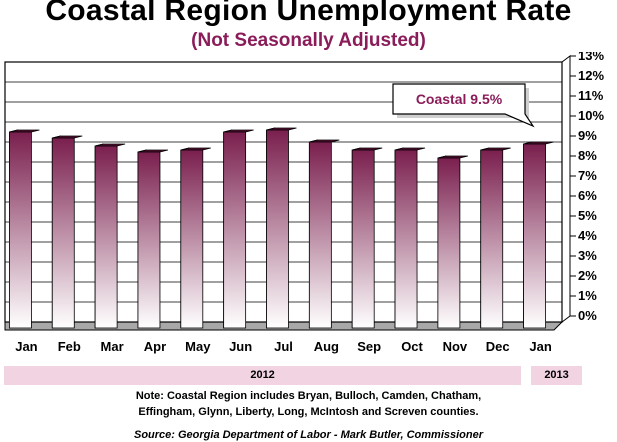 The width and height of the screenshot is (617, 442). I want to click on callout-label: Coastal 9.5%, so click(459, 99).